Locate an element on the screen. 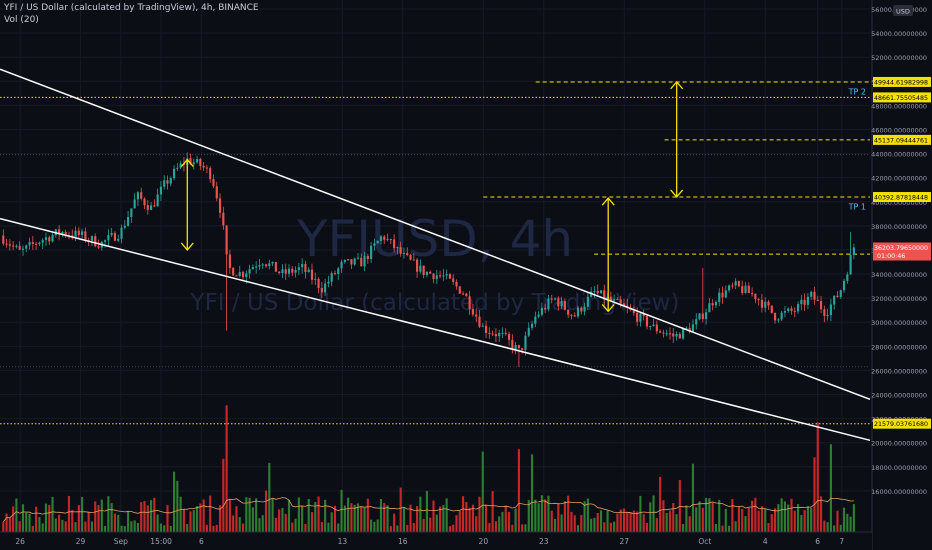 This screenshot has width=932, height=550. time-tick-label: 6 is located at coordinates (817, 541).